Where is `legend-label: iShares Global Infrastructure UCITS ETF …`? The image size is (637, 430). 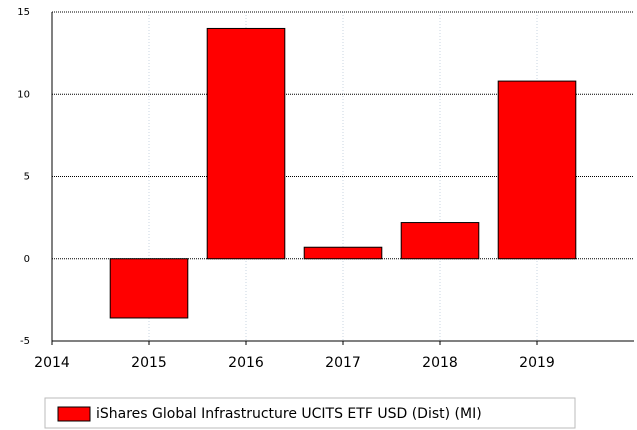 legend-label: iShares Global Infrastructure UCITS ETF … is located at coordinates (289, 414).